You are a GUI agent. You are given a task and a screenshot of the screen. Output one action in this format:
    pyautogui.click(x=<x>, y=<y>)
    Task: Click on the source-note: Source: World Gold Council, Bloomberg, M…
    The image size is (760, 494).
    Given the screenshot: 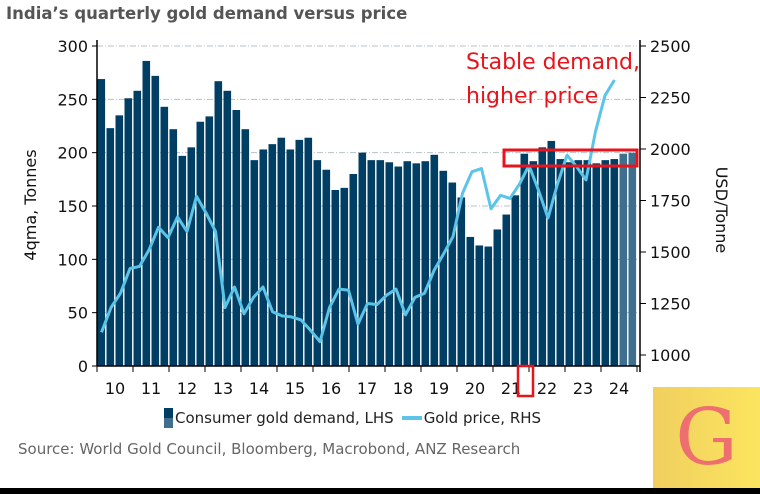 What is the action you would take?
    pyautogui.click(x=269, y=449)
    